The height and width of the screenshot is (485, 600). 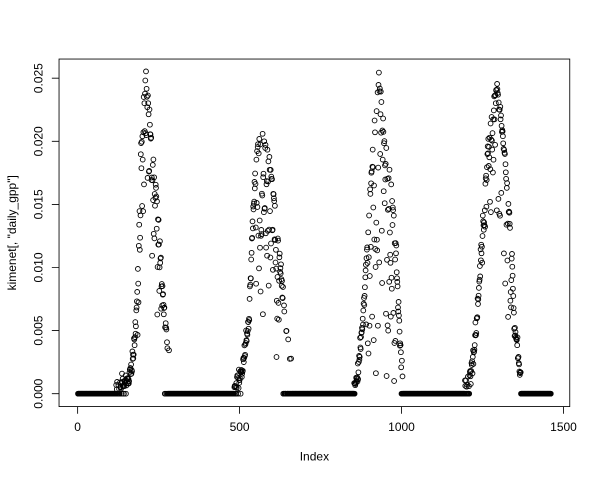 I want to click on svg-text: 0.025, so click(x=39, y=78).